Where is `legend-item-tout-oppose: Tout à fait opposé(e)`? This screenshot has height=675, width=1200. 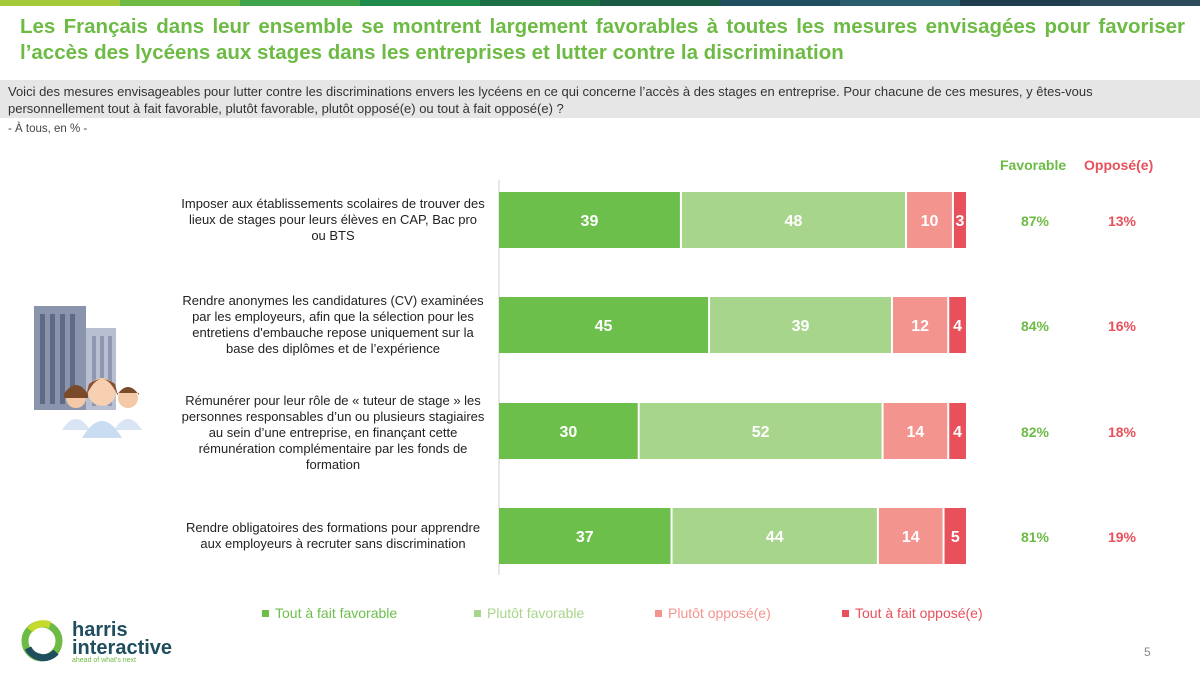 legend-item-tout-oppose: Tout à fait opposé(e) is located at coordinates (912, 613).